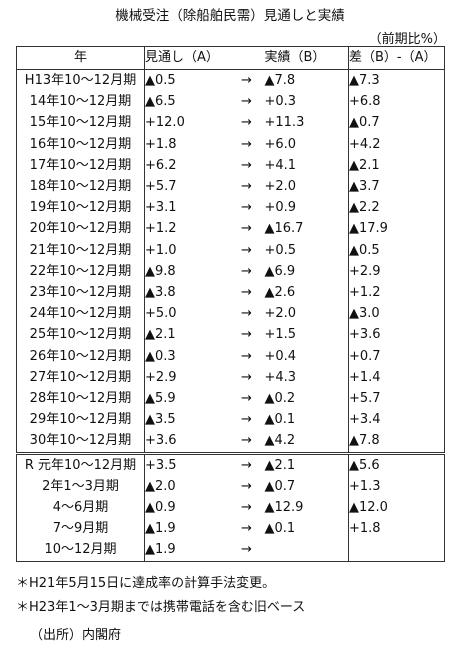  I want to click on diff-cell: ▲17.9, so click(396, 229).